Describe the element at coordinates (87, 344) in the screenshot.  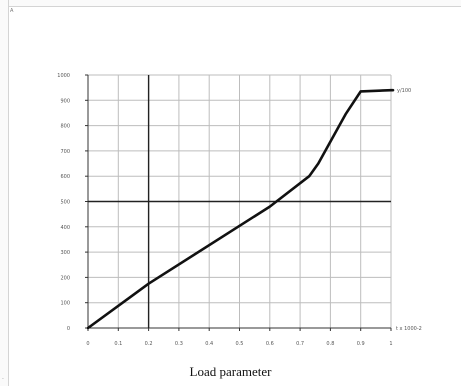
I see `x-tick-label: 0` at that location.